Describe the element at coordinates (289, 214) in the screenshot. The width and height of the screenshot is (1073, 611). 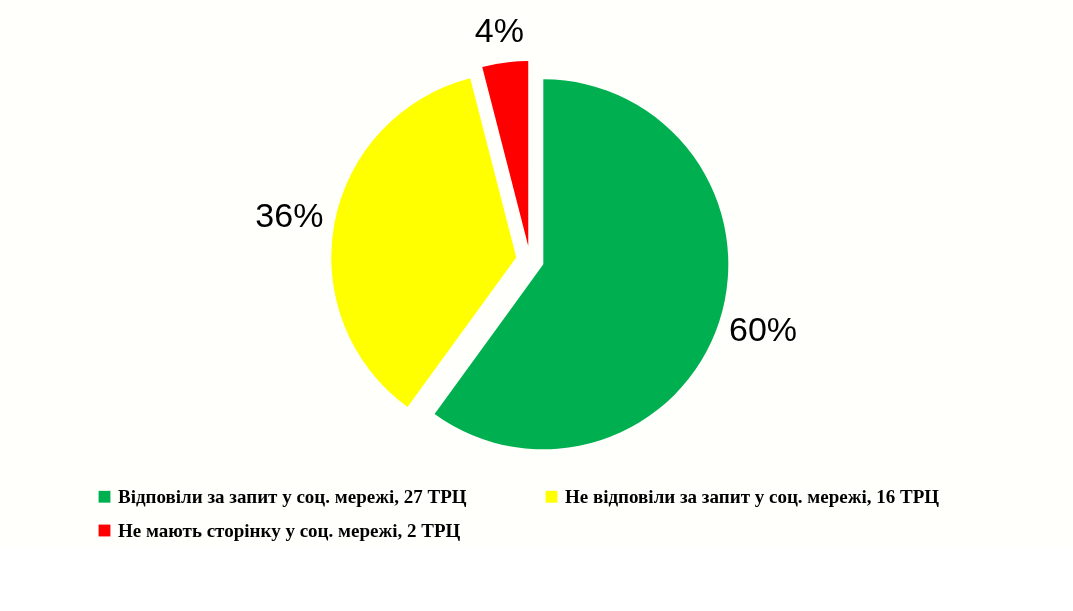
I see `data-label: 36%` at that location.